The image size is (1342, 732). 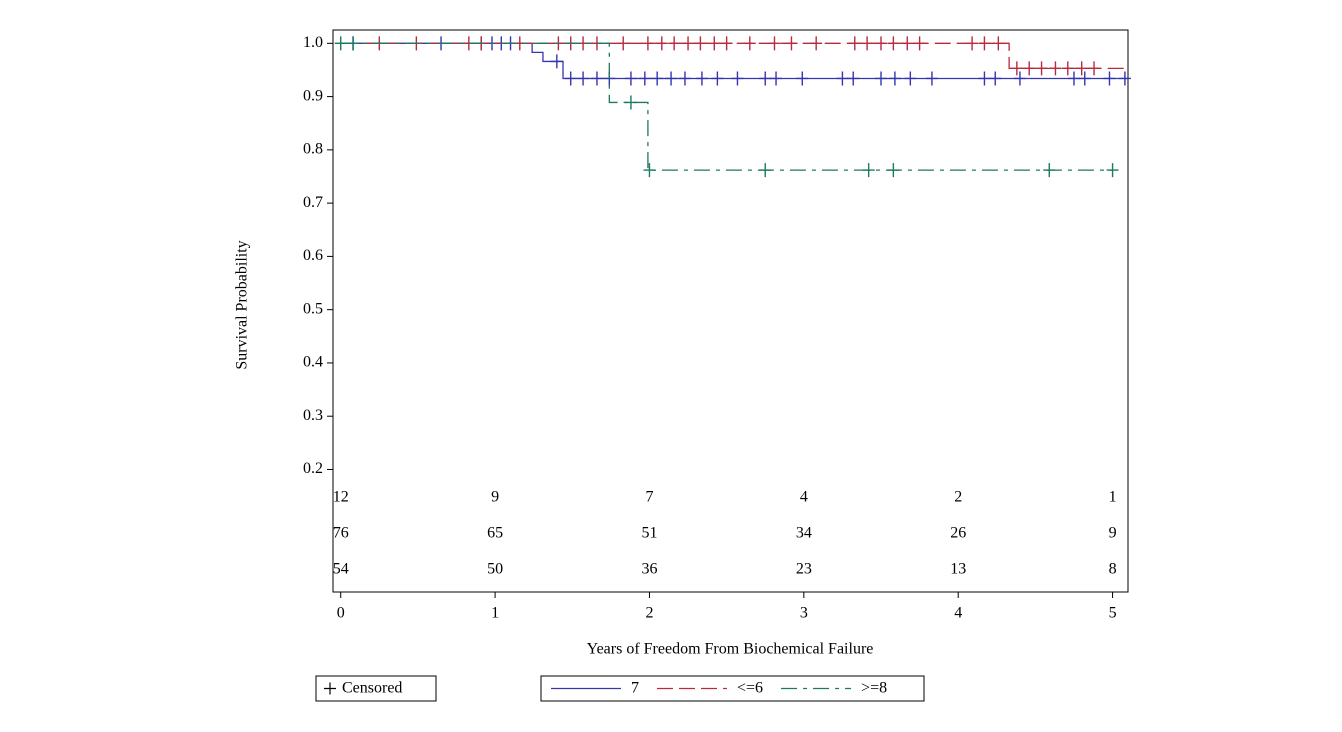 I want to click on y-tick-label: 0.7, so click(x=313, y=202).